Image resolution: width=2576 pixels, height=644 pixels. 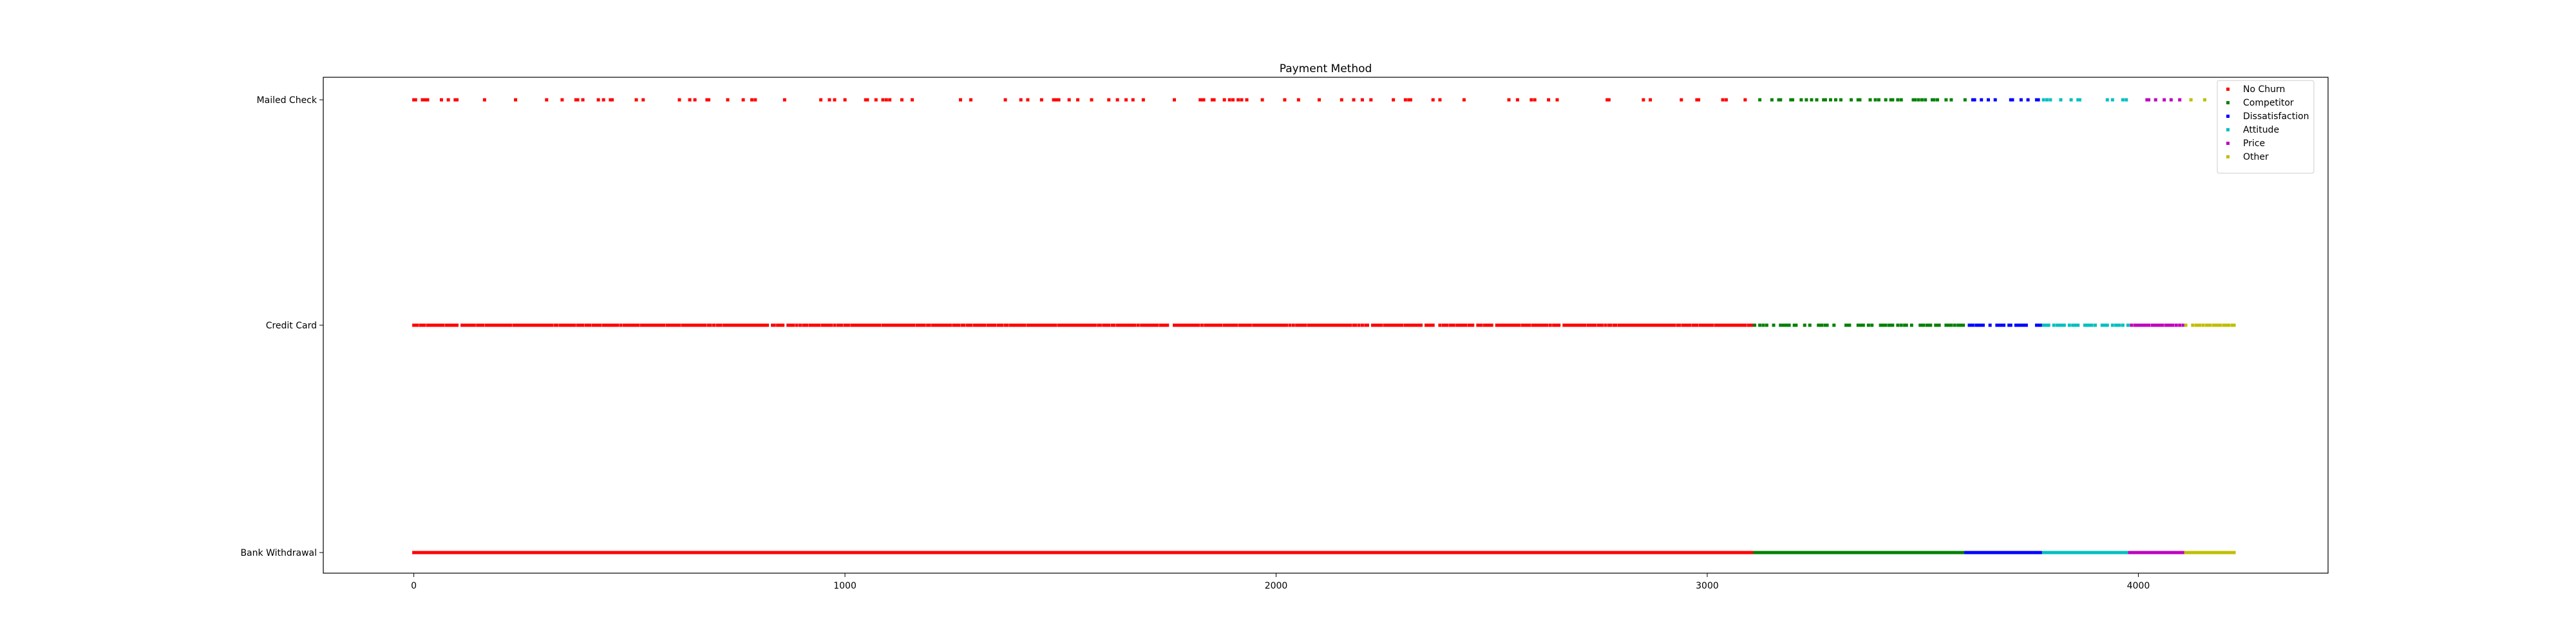 What do you see at coordinates (2180, 100) in the screenshot?
I see `point-price` at bounding box center [2180, 100].